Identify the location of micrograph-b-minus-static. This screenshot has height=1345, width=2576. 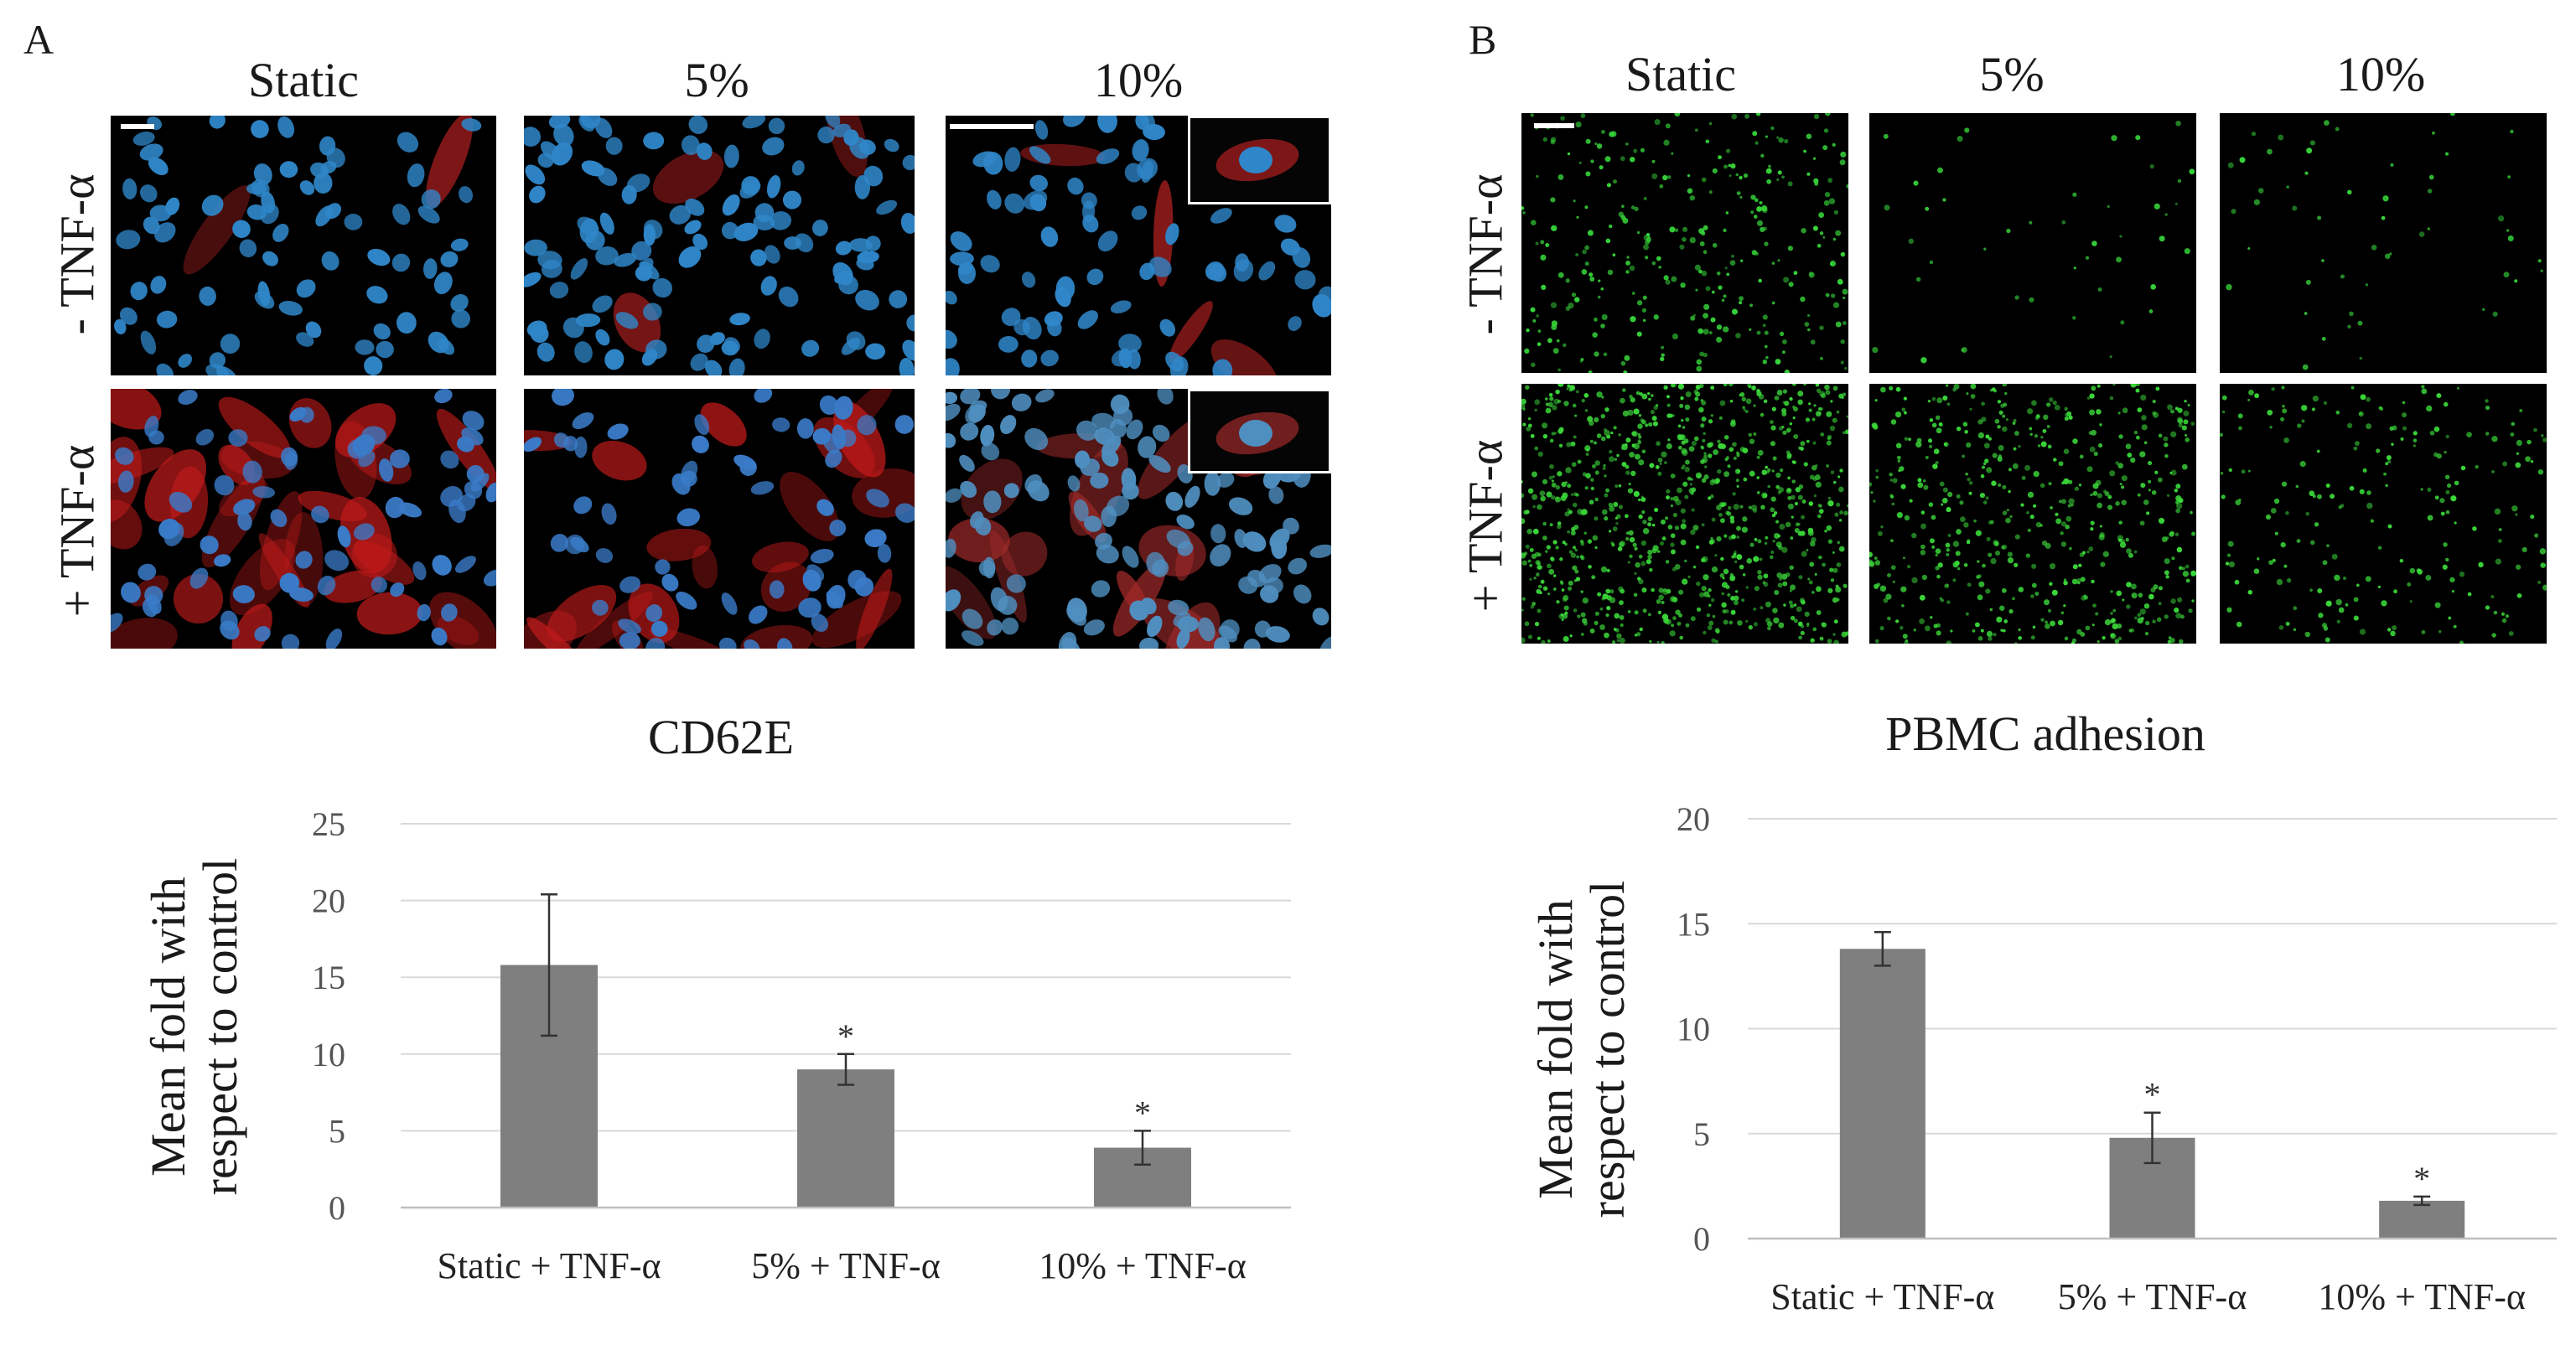
(1684, 243).